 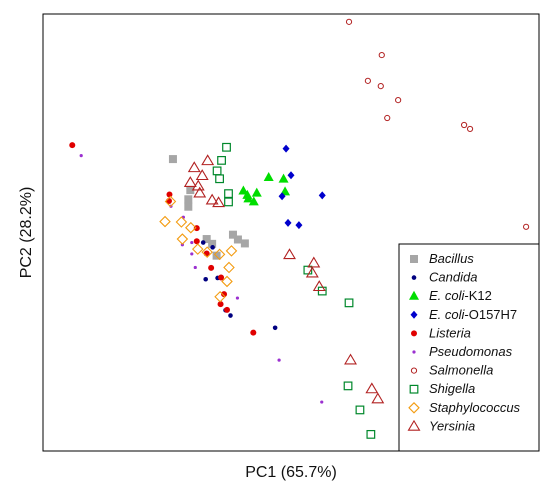 I want to click on legend-label-listeria: Listeria, so click(x=450, y=332).